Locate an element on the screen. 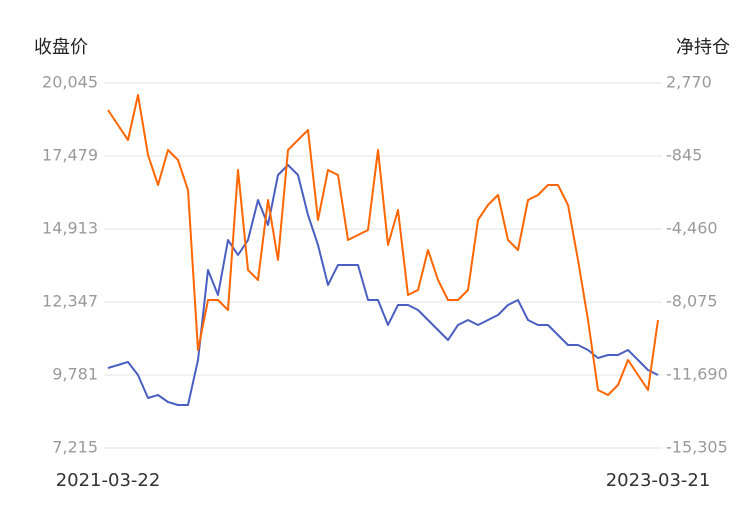 The image size is (750, 510). y-tick-label: 14,913 is located at coordinates (70, 228).